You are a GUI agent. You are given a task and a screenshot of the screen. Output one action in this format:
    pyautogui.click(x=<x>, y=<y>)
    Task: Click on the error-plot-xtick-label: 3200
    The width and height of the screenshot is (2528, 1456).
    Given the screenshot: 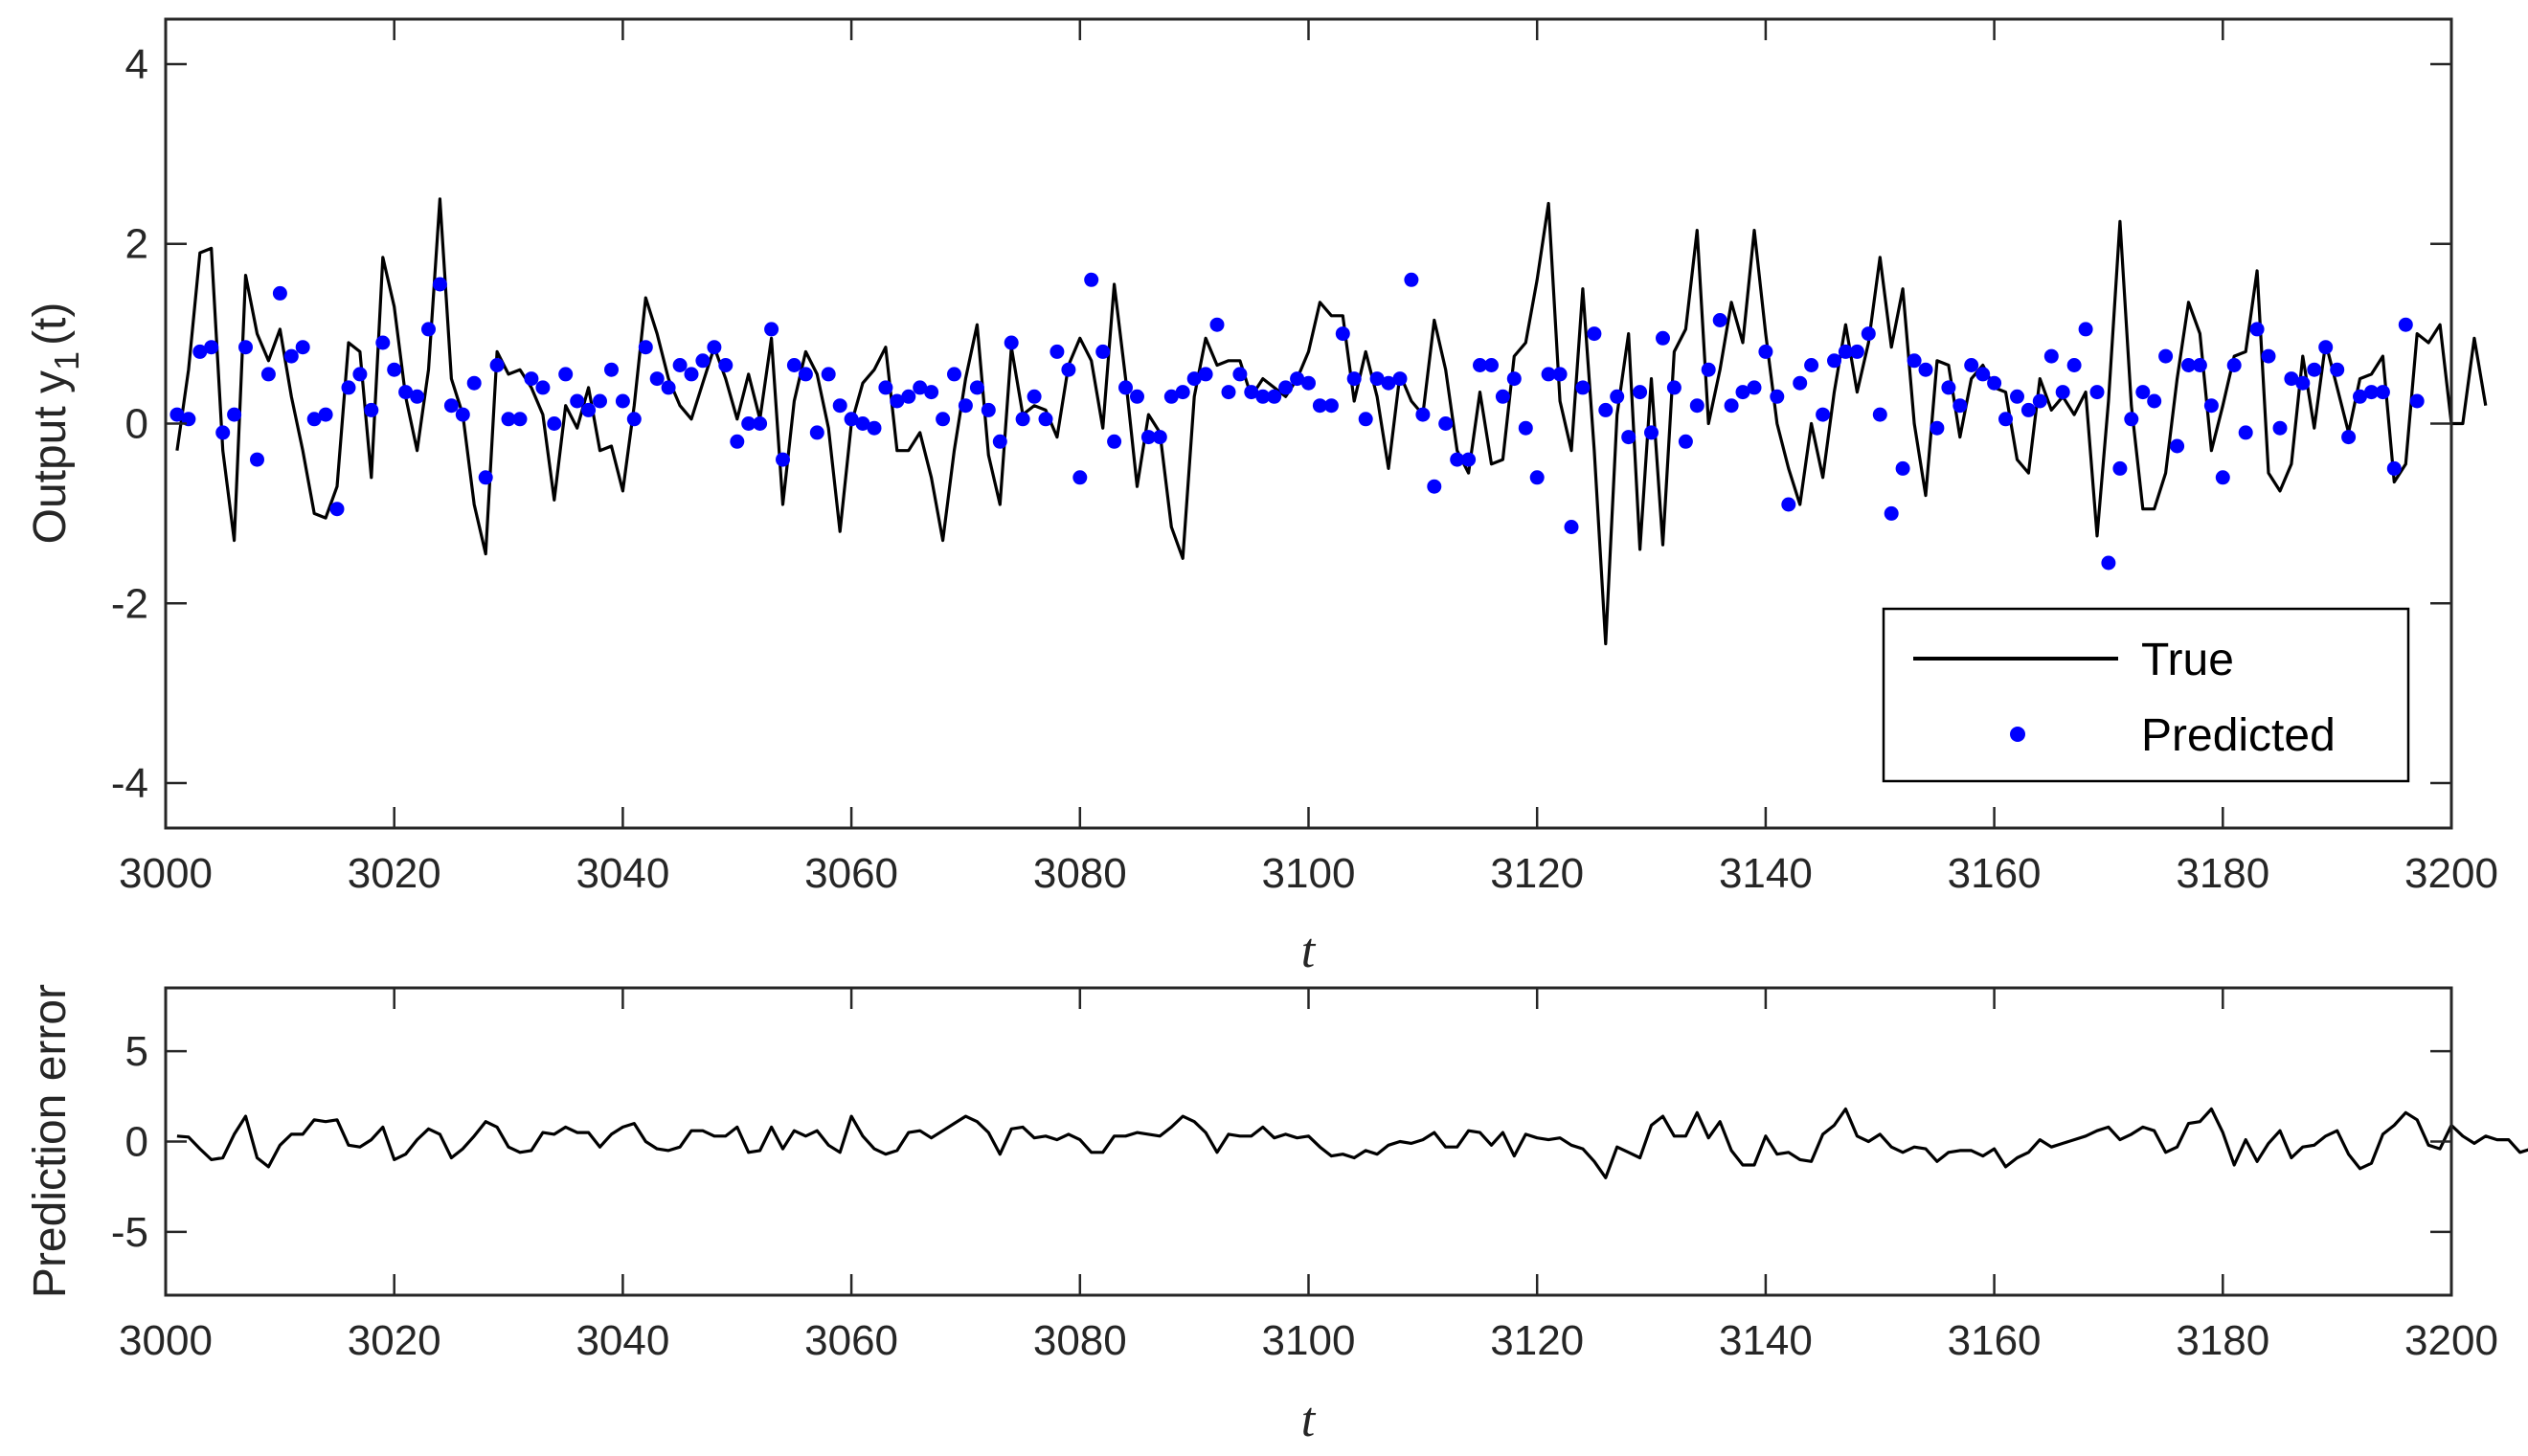 What is the action you would take?
    pyautogui.click(x=2451, y=1340)
    